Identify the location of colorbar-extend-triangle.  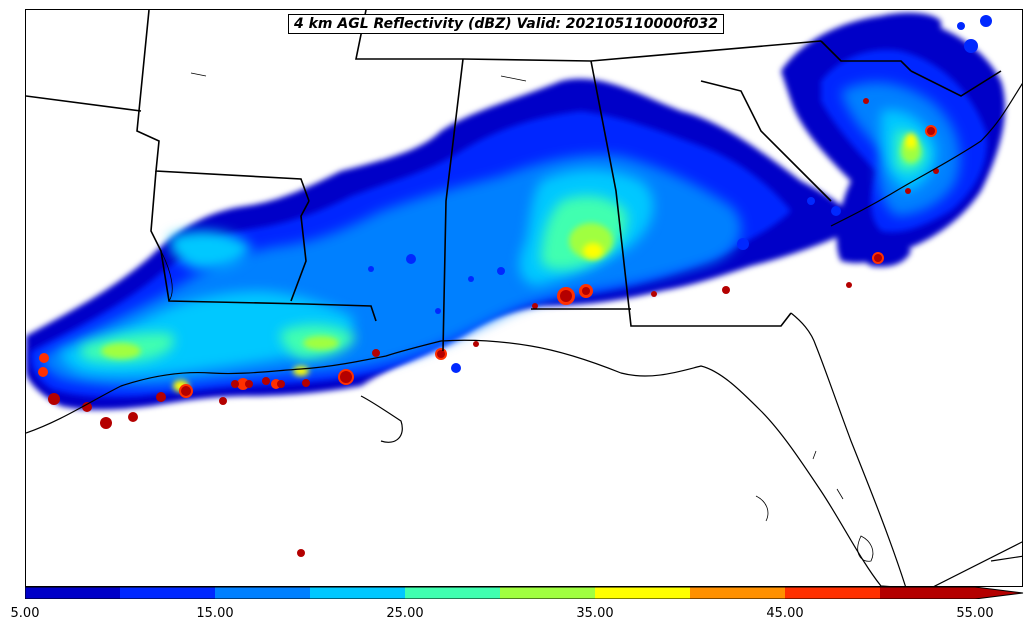
(999, 593).